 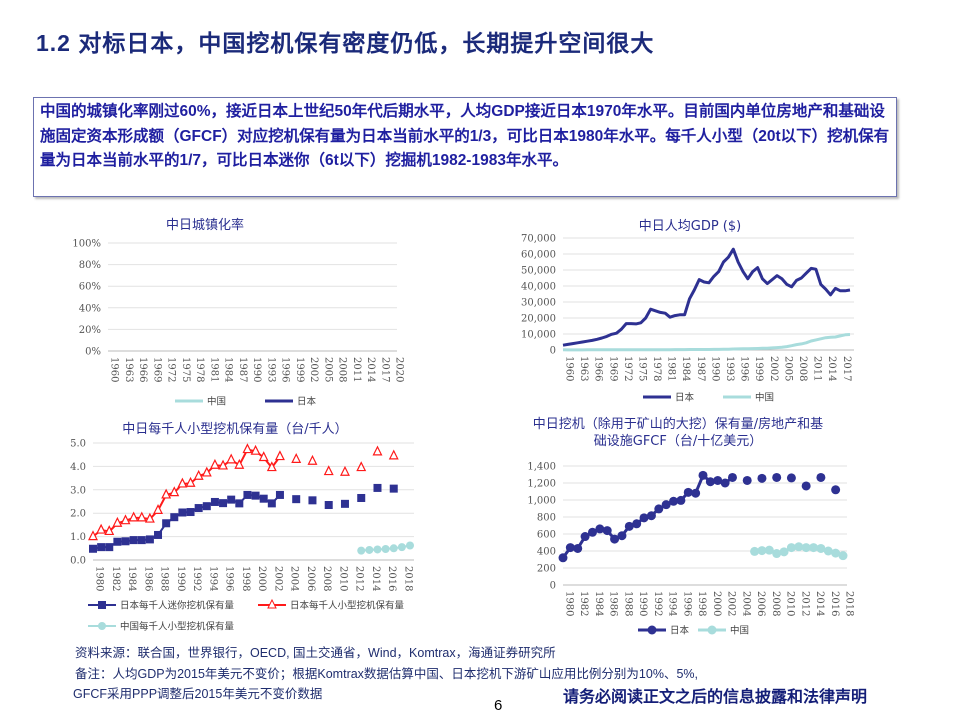 What do you see at coordinates (90, 308) in the screenshot?
I see `y-tick-label: 40%` at bounding box center [90, 308].